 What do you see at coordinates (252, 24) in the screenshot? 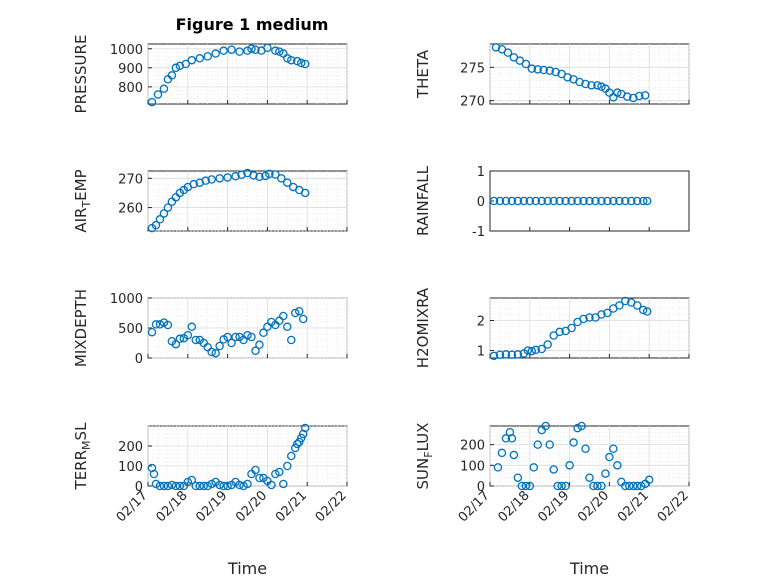
I see `figure-title: Figure 1 medium` at bounding box center [252, 24].